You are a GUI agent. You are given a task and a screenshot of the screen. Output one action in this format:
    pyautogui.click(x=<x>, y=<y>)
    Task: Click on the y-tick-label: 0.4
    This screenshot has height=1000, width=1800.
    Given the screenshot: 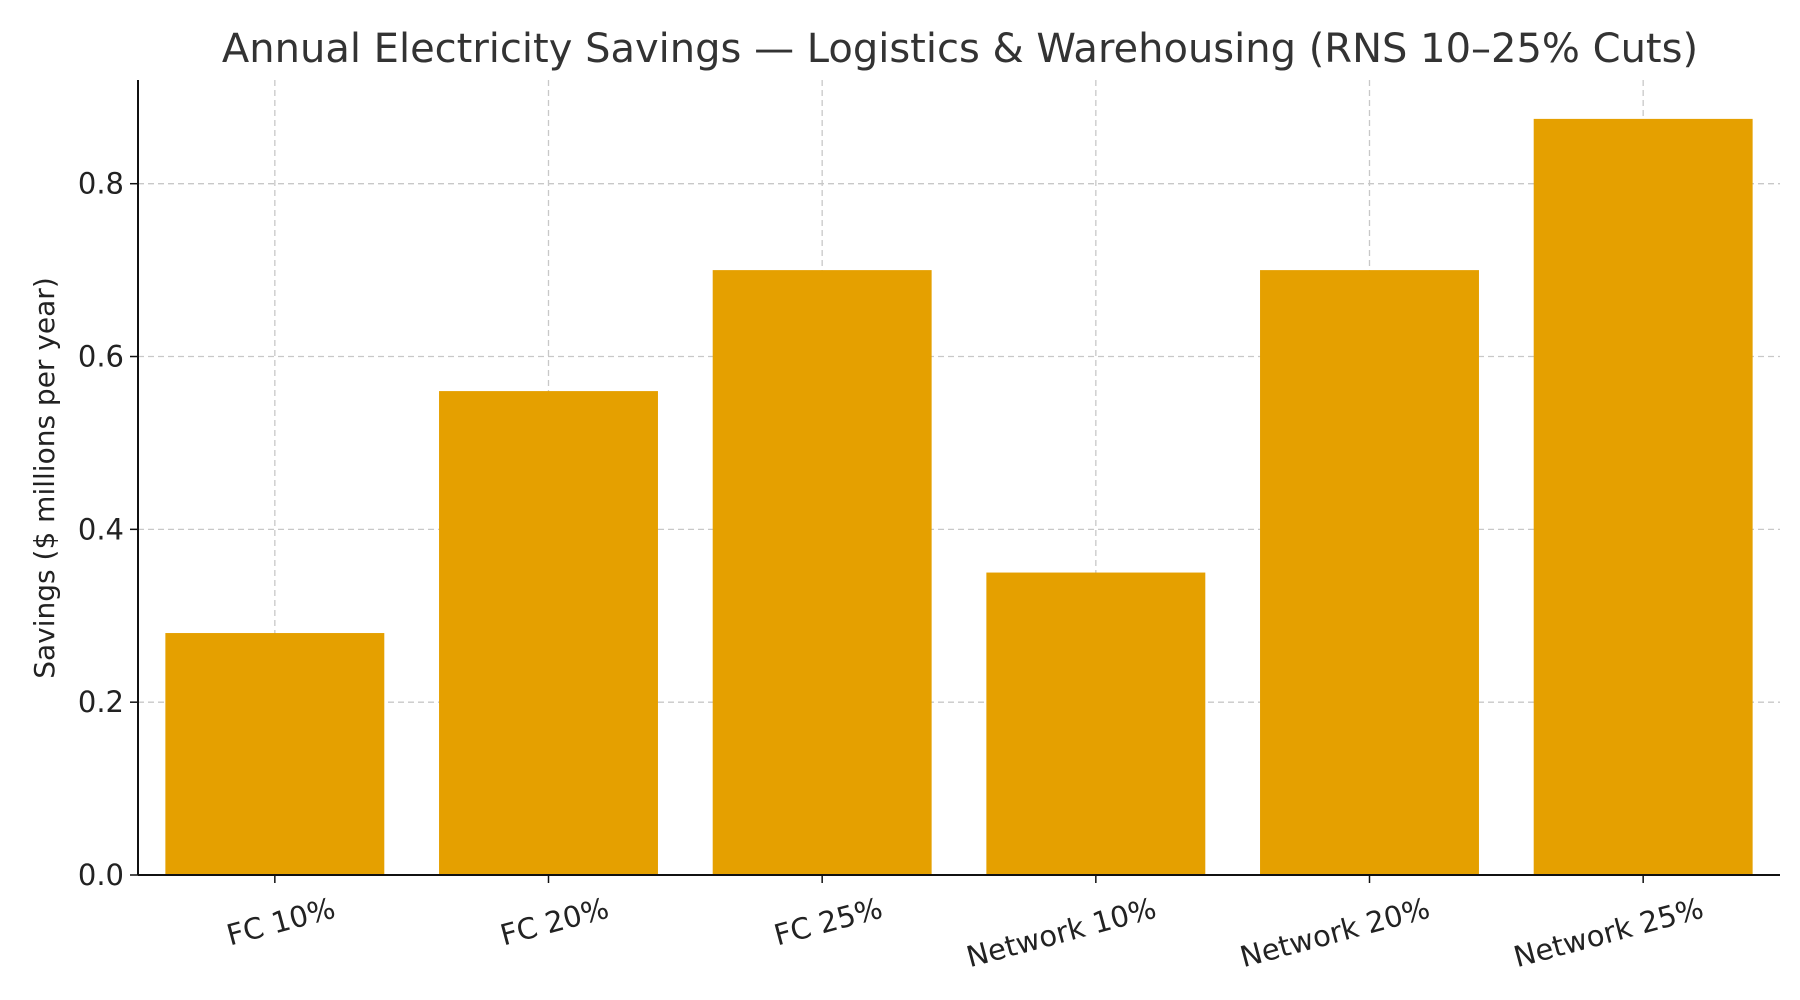 What is the action you would take?
    pyautogui.click(x=101, y=529)
    